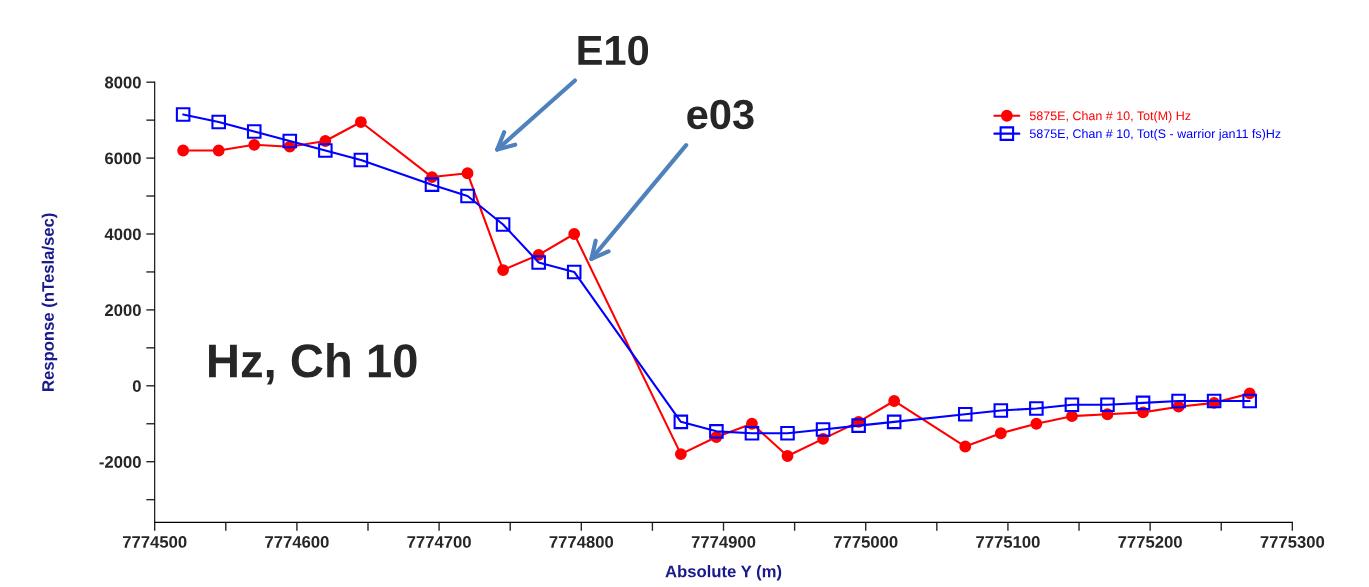 Image resolution: width=1369 pixels, height=587 pixels. I want to click on x-tick-label: 7774900, so click(723, 542).